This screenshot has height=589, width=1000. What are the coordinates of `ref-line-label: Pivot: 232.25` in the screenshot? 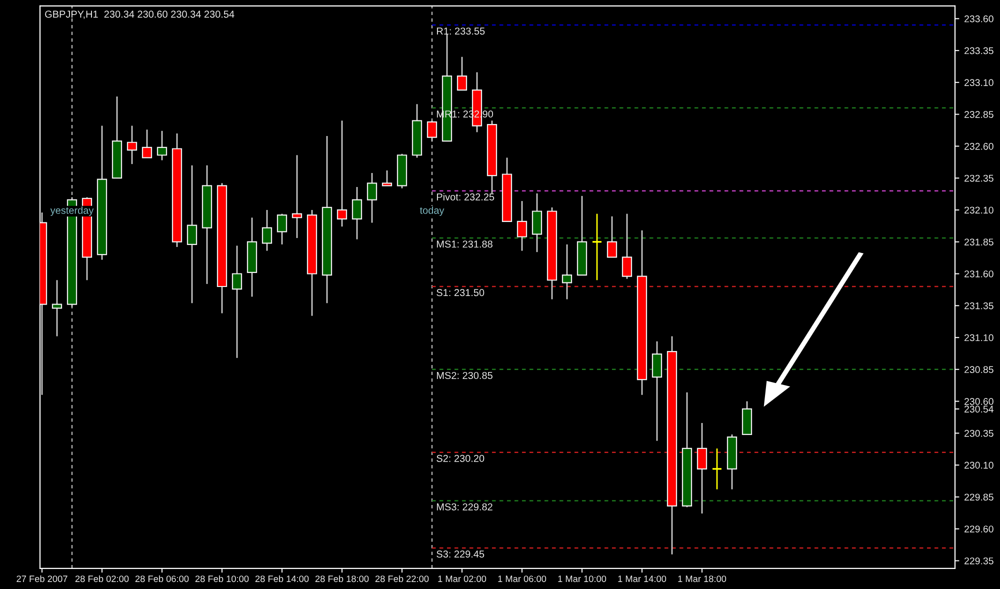 It's located at (465, 196).